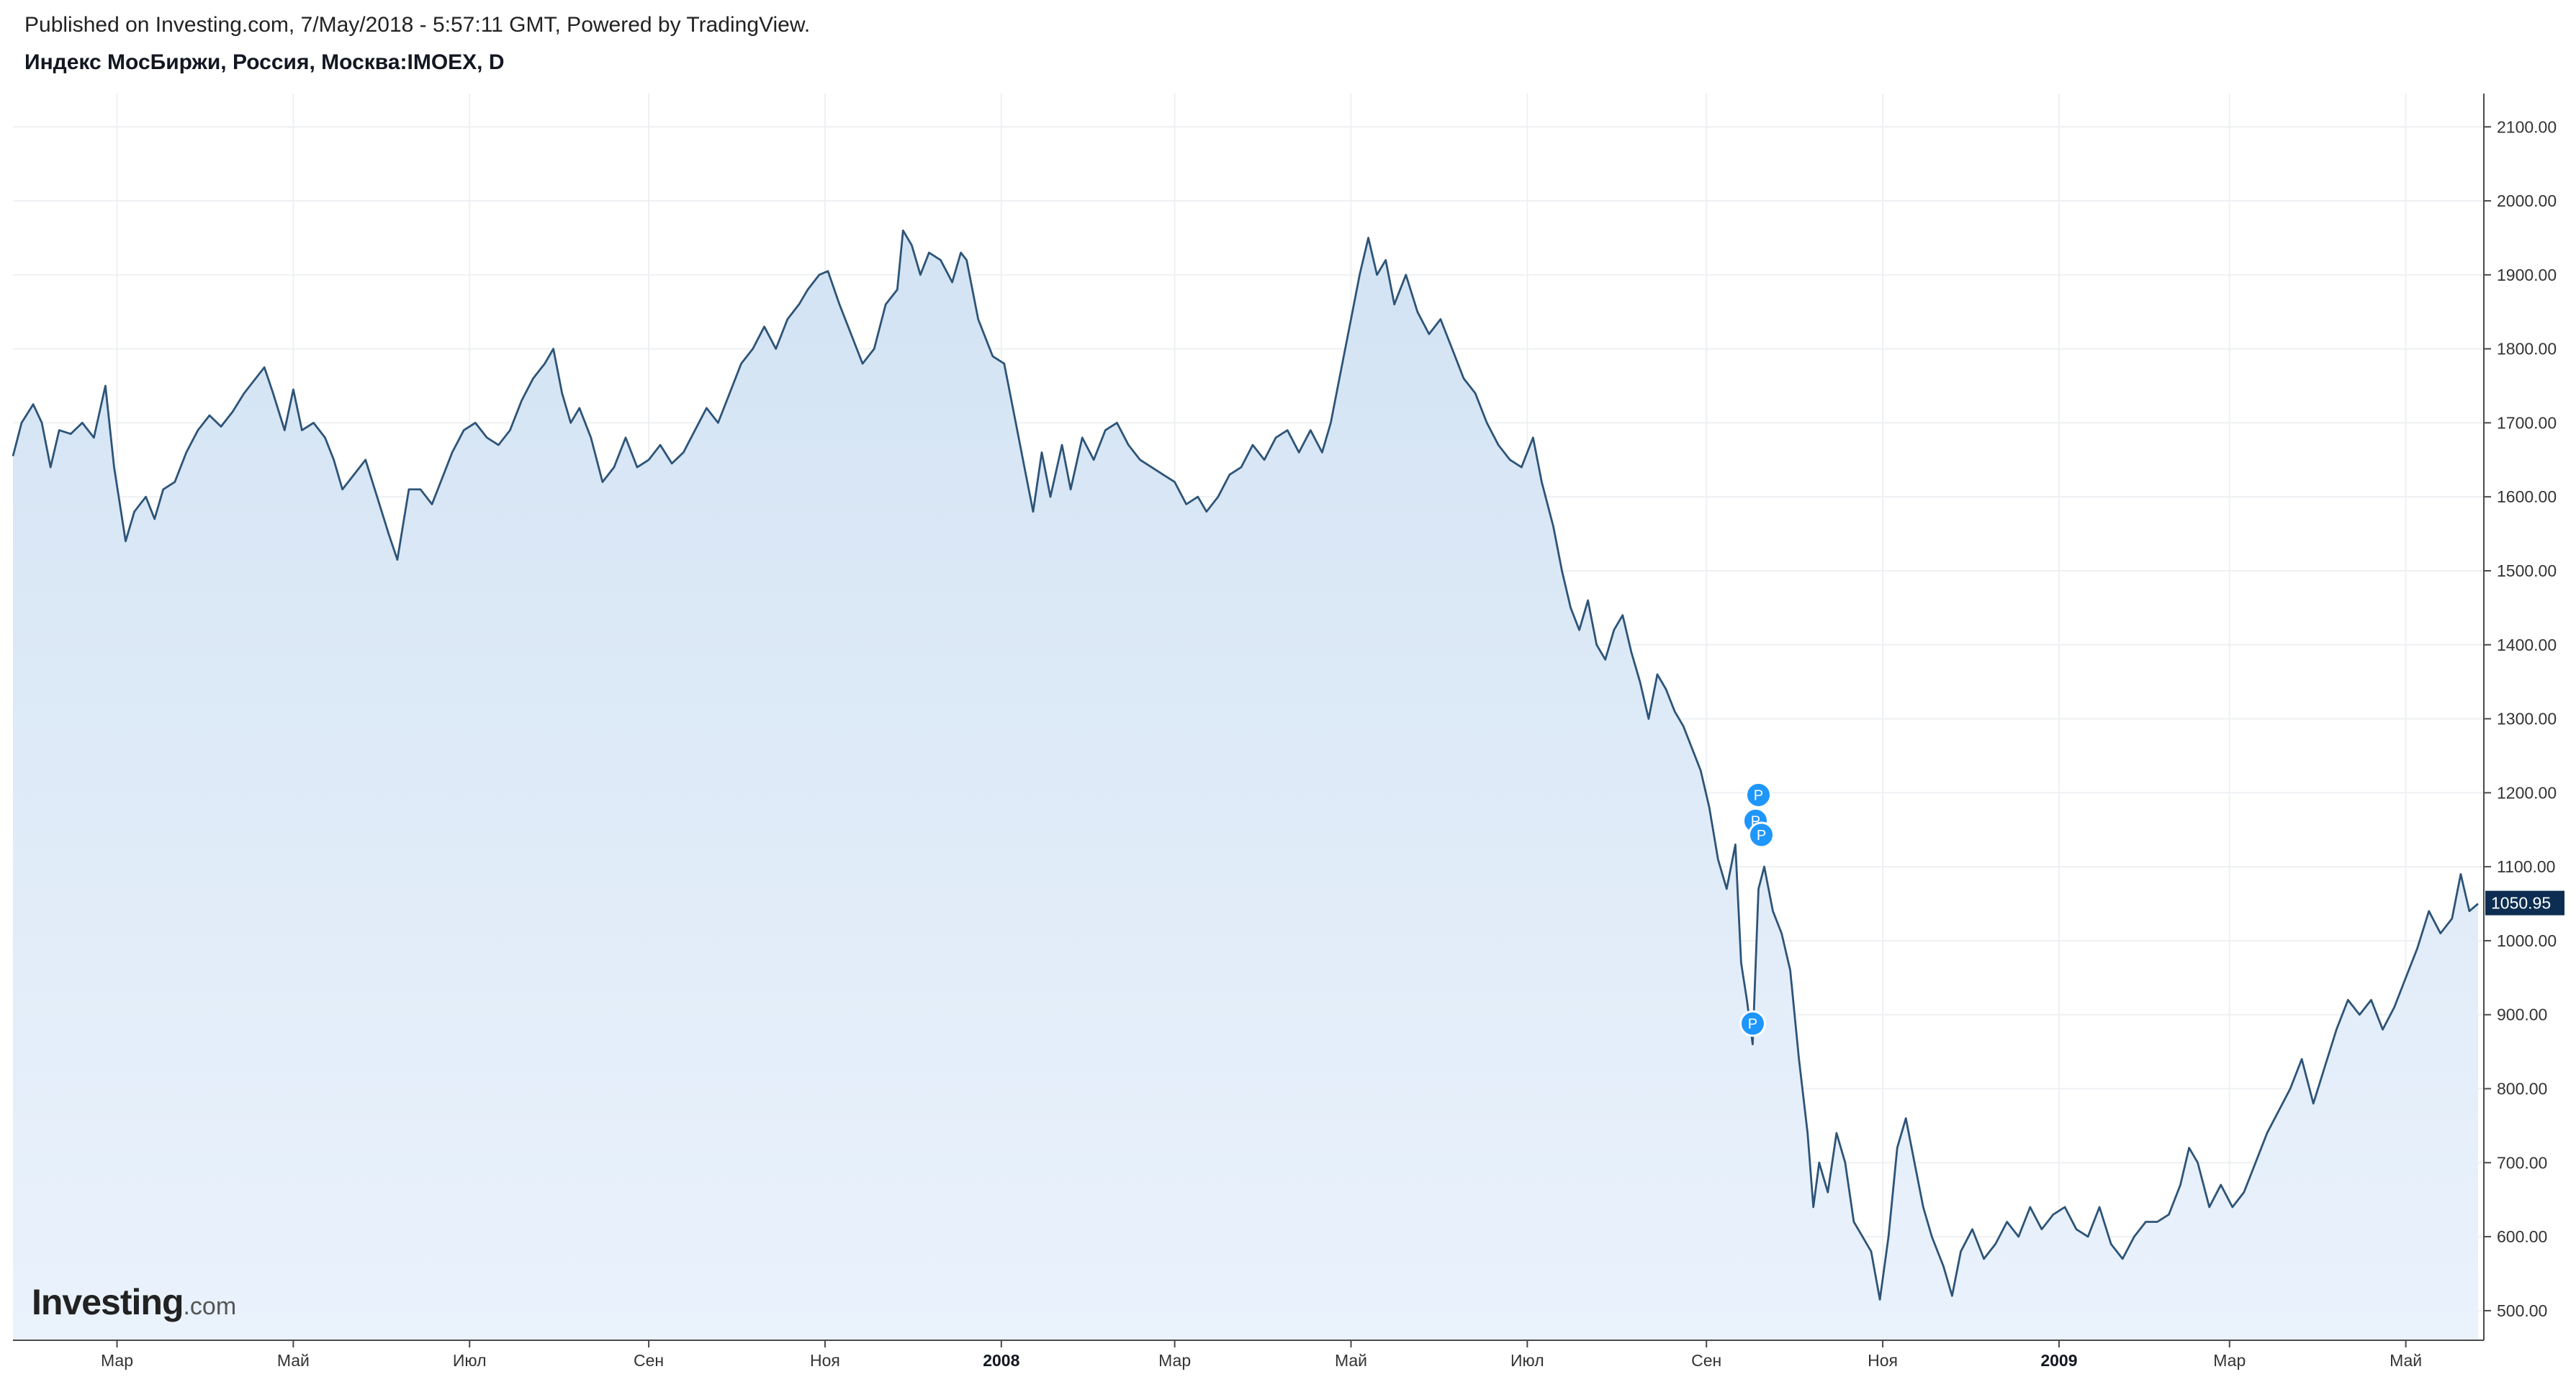 The width and height of the screenshot is (2576, 1382). I want to click on last-price-value: 1050.95, so click(2521, 903).